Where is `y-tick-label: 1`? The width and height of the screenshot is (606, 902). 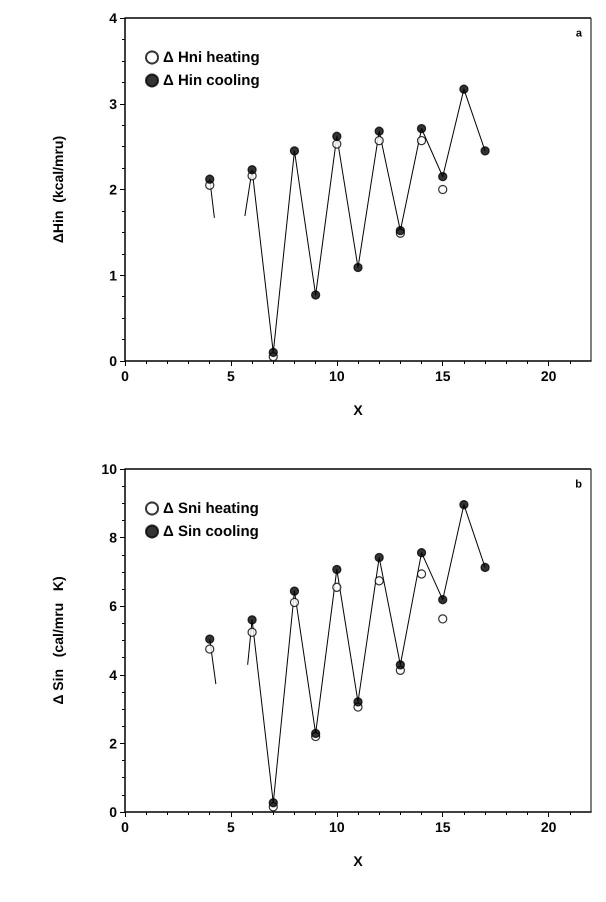
y-tick-label: 1 is located at coordinates (113, 275).